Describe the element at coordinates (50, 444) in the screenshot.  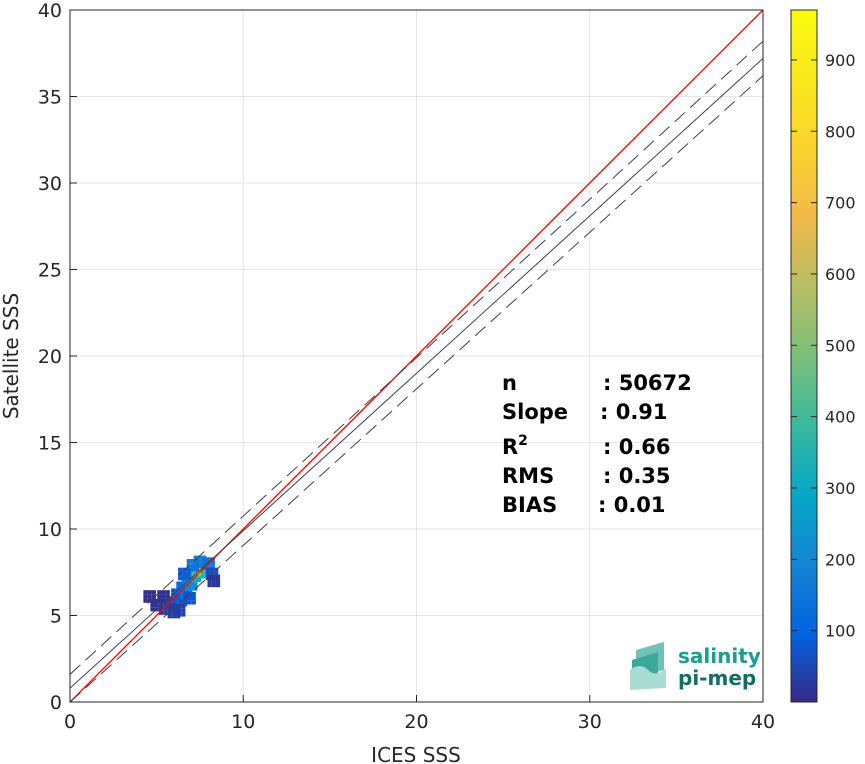
I see `y-tick-label: 15` at that location.